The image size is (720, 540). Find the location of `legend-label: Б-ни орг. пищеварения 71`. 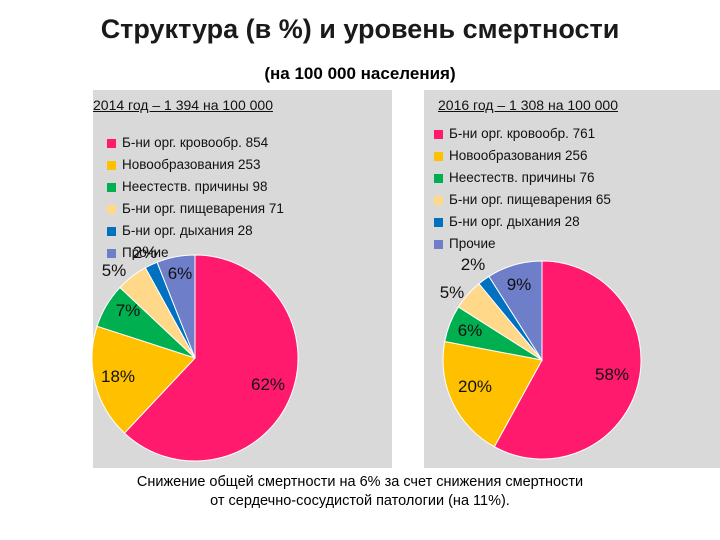

legend-label: Б-ни орг. пищеварения 71 is located at coordinates (203, 208).